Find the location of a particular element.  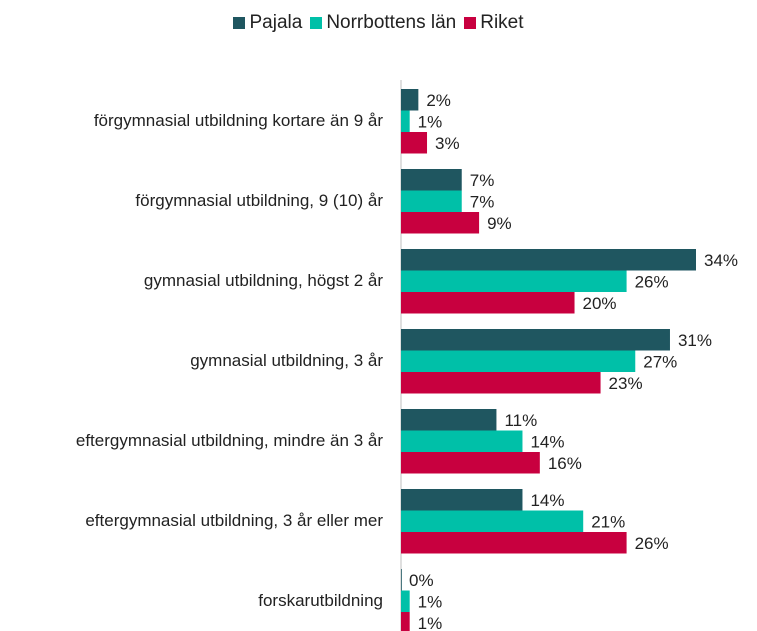

value-label: 9% is located at coordinates (499, 223).